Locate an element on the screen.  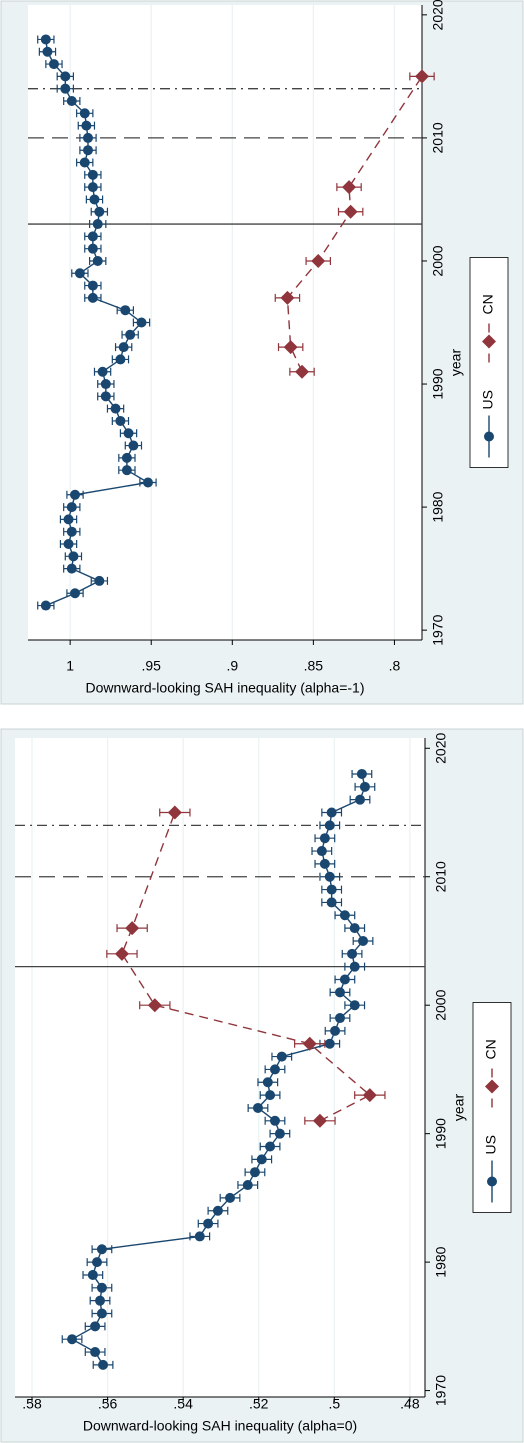
x-tick-label: 1990 is located at coordinates (438, 383).